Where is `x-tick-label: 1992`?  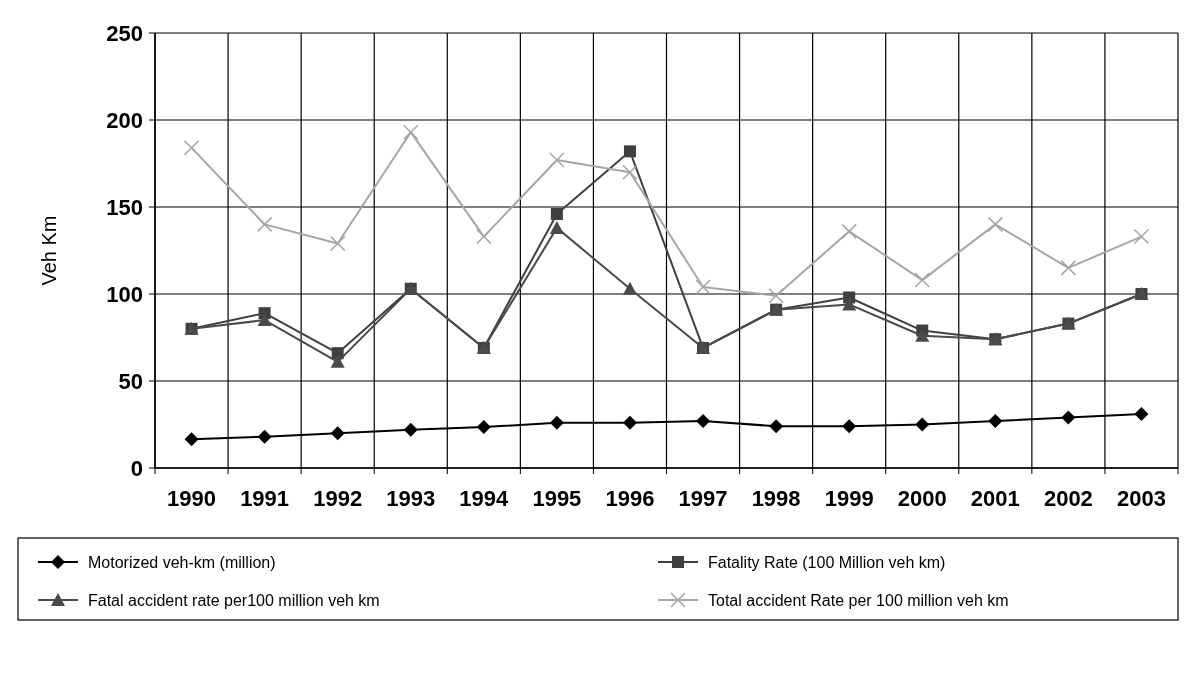 x-tick-label: 1992 is located at coordinates (338, 498).